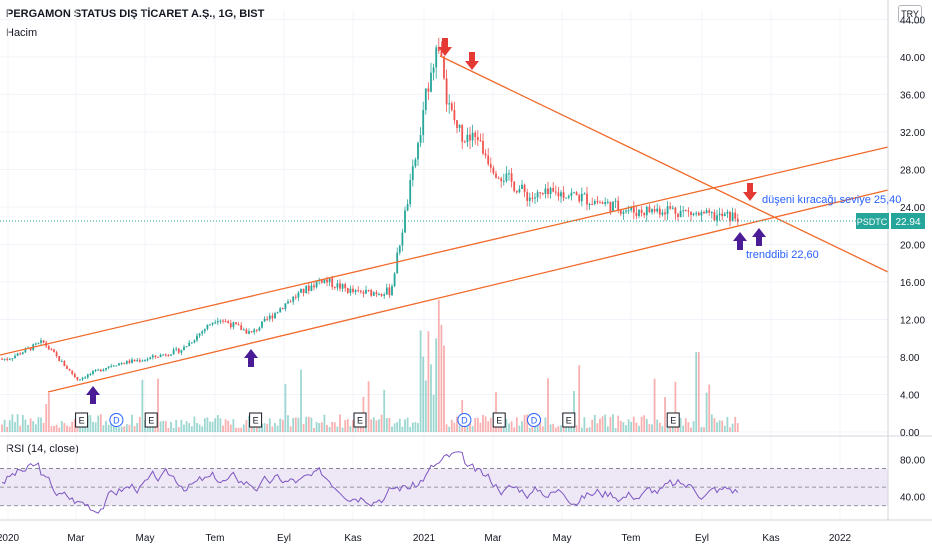 This screenshot has height=550, width=932. I want to click on rsi-label: RSI (14, close), so click(42, 449).